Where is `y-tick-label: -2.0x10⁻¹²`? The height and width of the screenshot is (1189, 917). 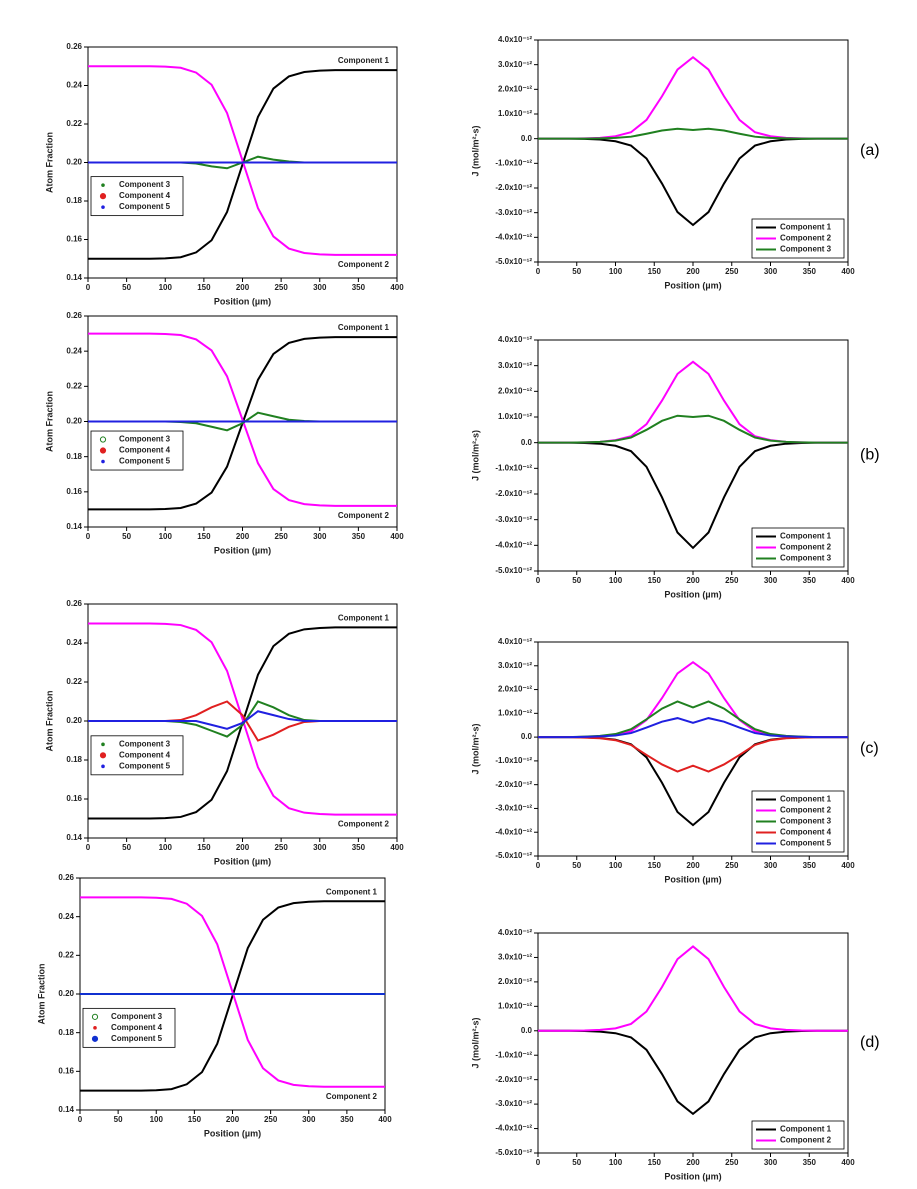 y-tick-label: -2.0x10⁻¹² is located at coordinates (513, 784).